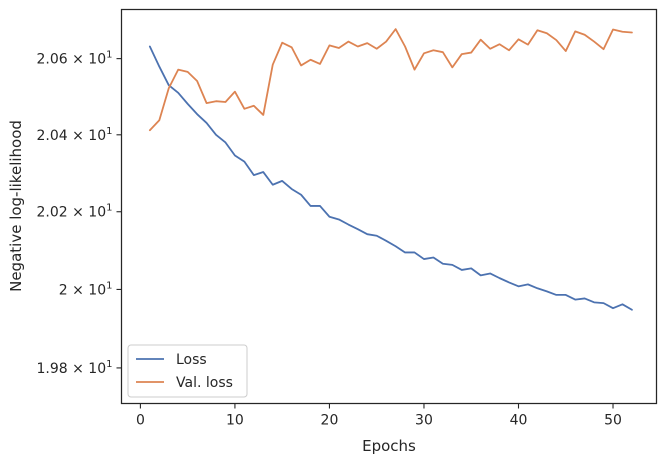  What do you see at coordinates (140, 421) in the screenshot?
I see `x-tick-label: 0` at bounding box center [140, 421].